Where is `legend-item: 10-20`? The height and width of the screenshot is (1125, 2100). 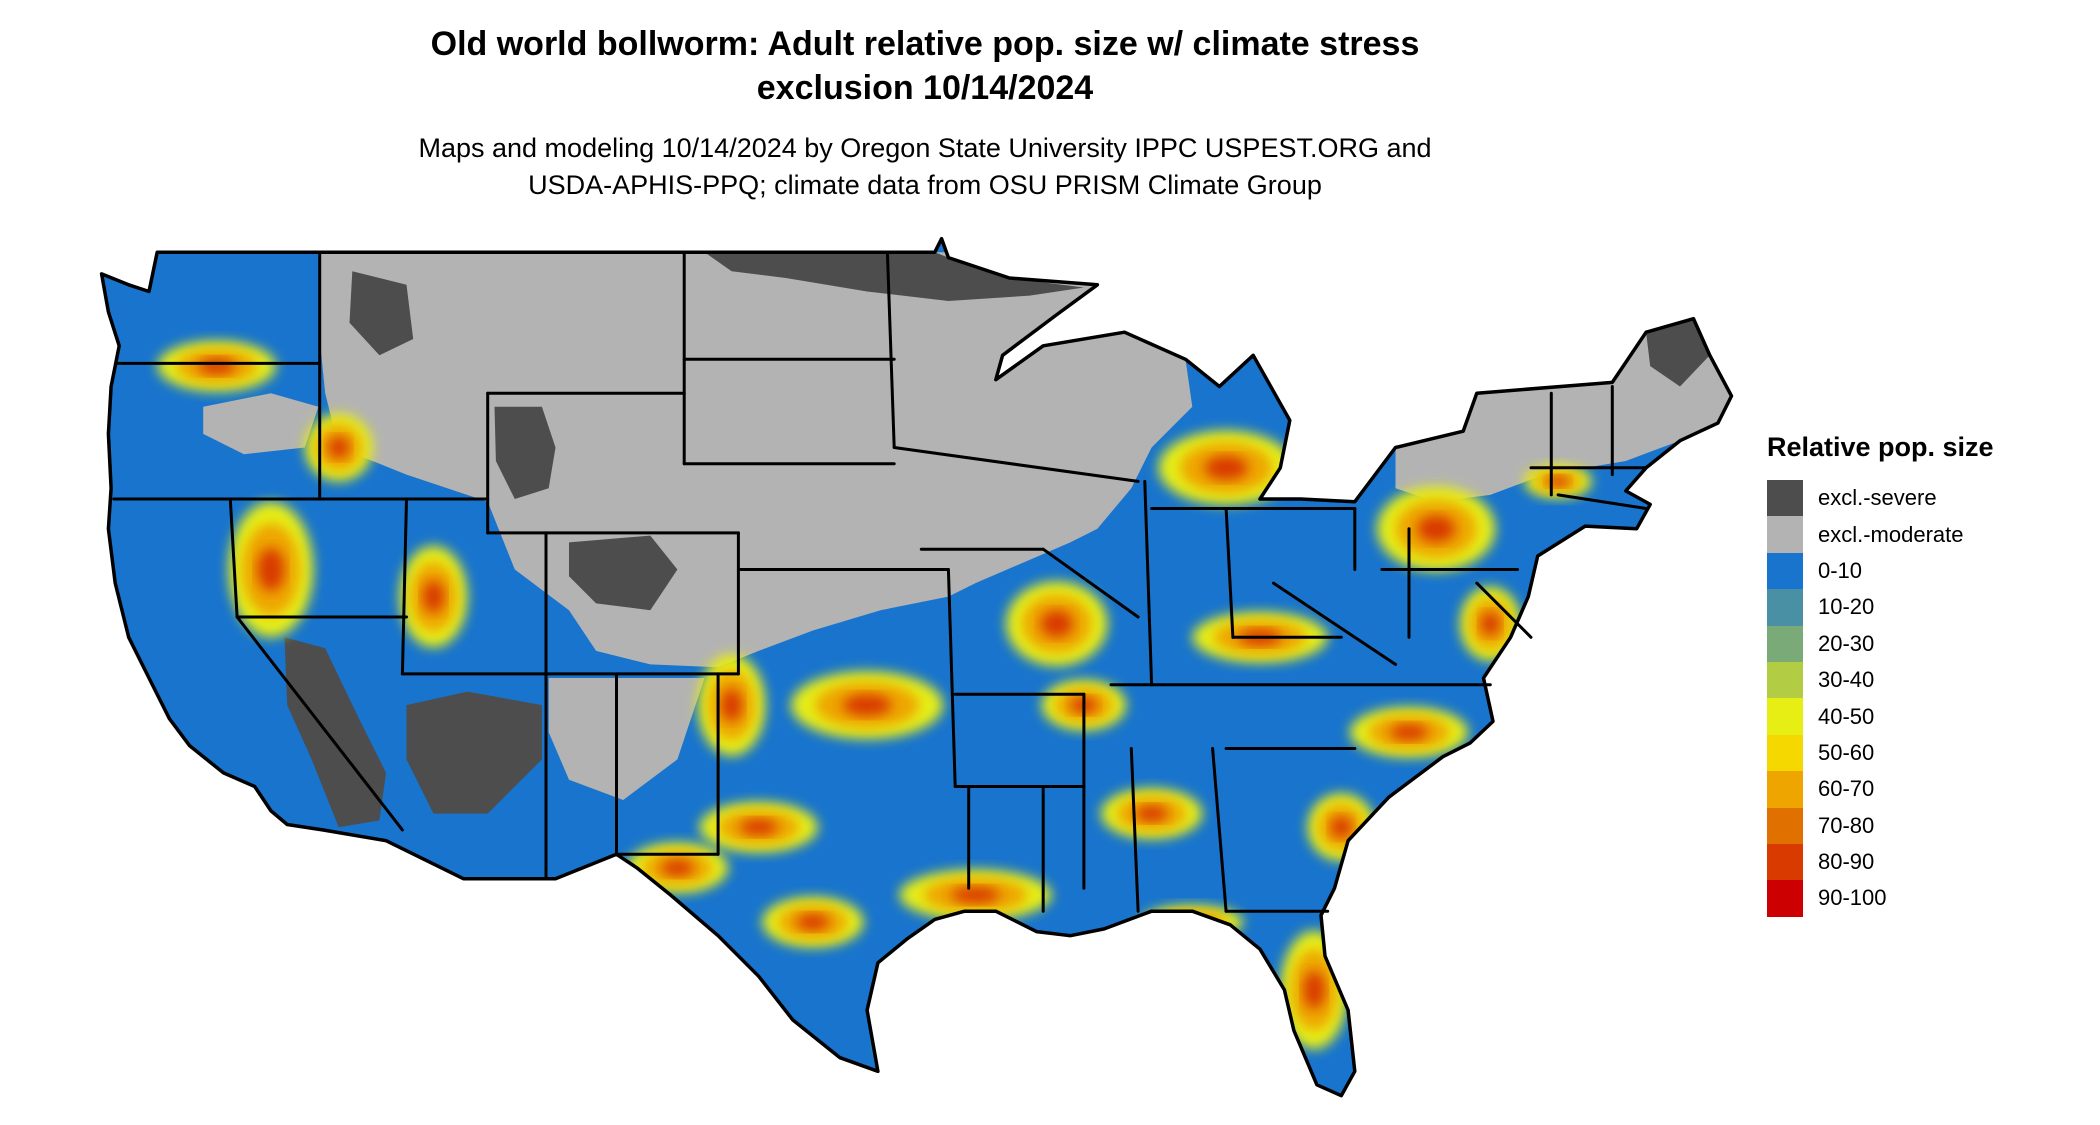 legend-item: 10-20 is located at coordinates (1880, 607).